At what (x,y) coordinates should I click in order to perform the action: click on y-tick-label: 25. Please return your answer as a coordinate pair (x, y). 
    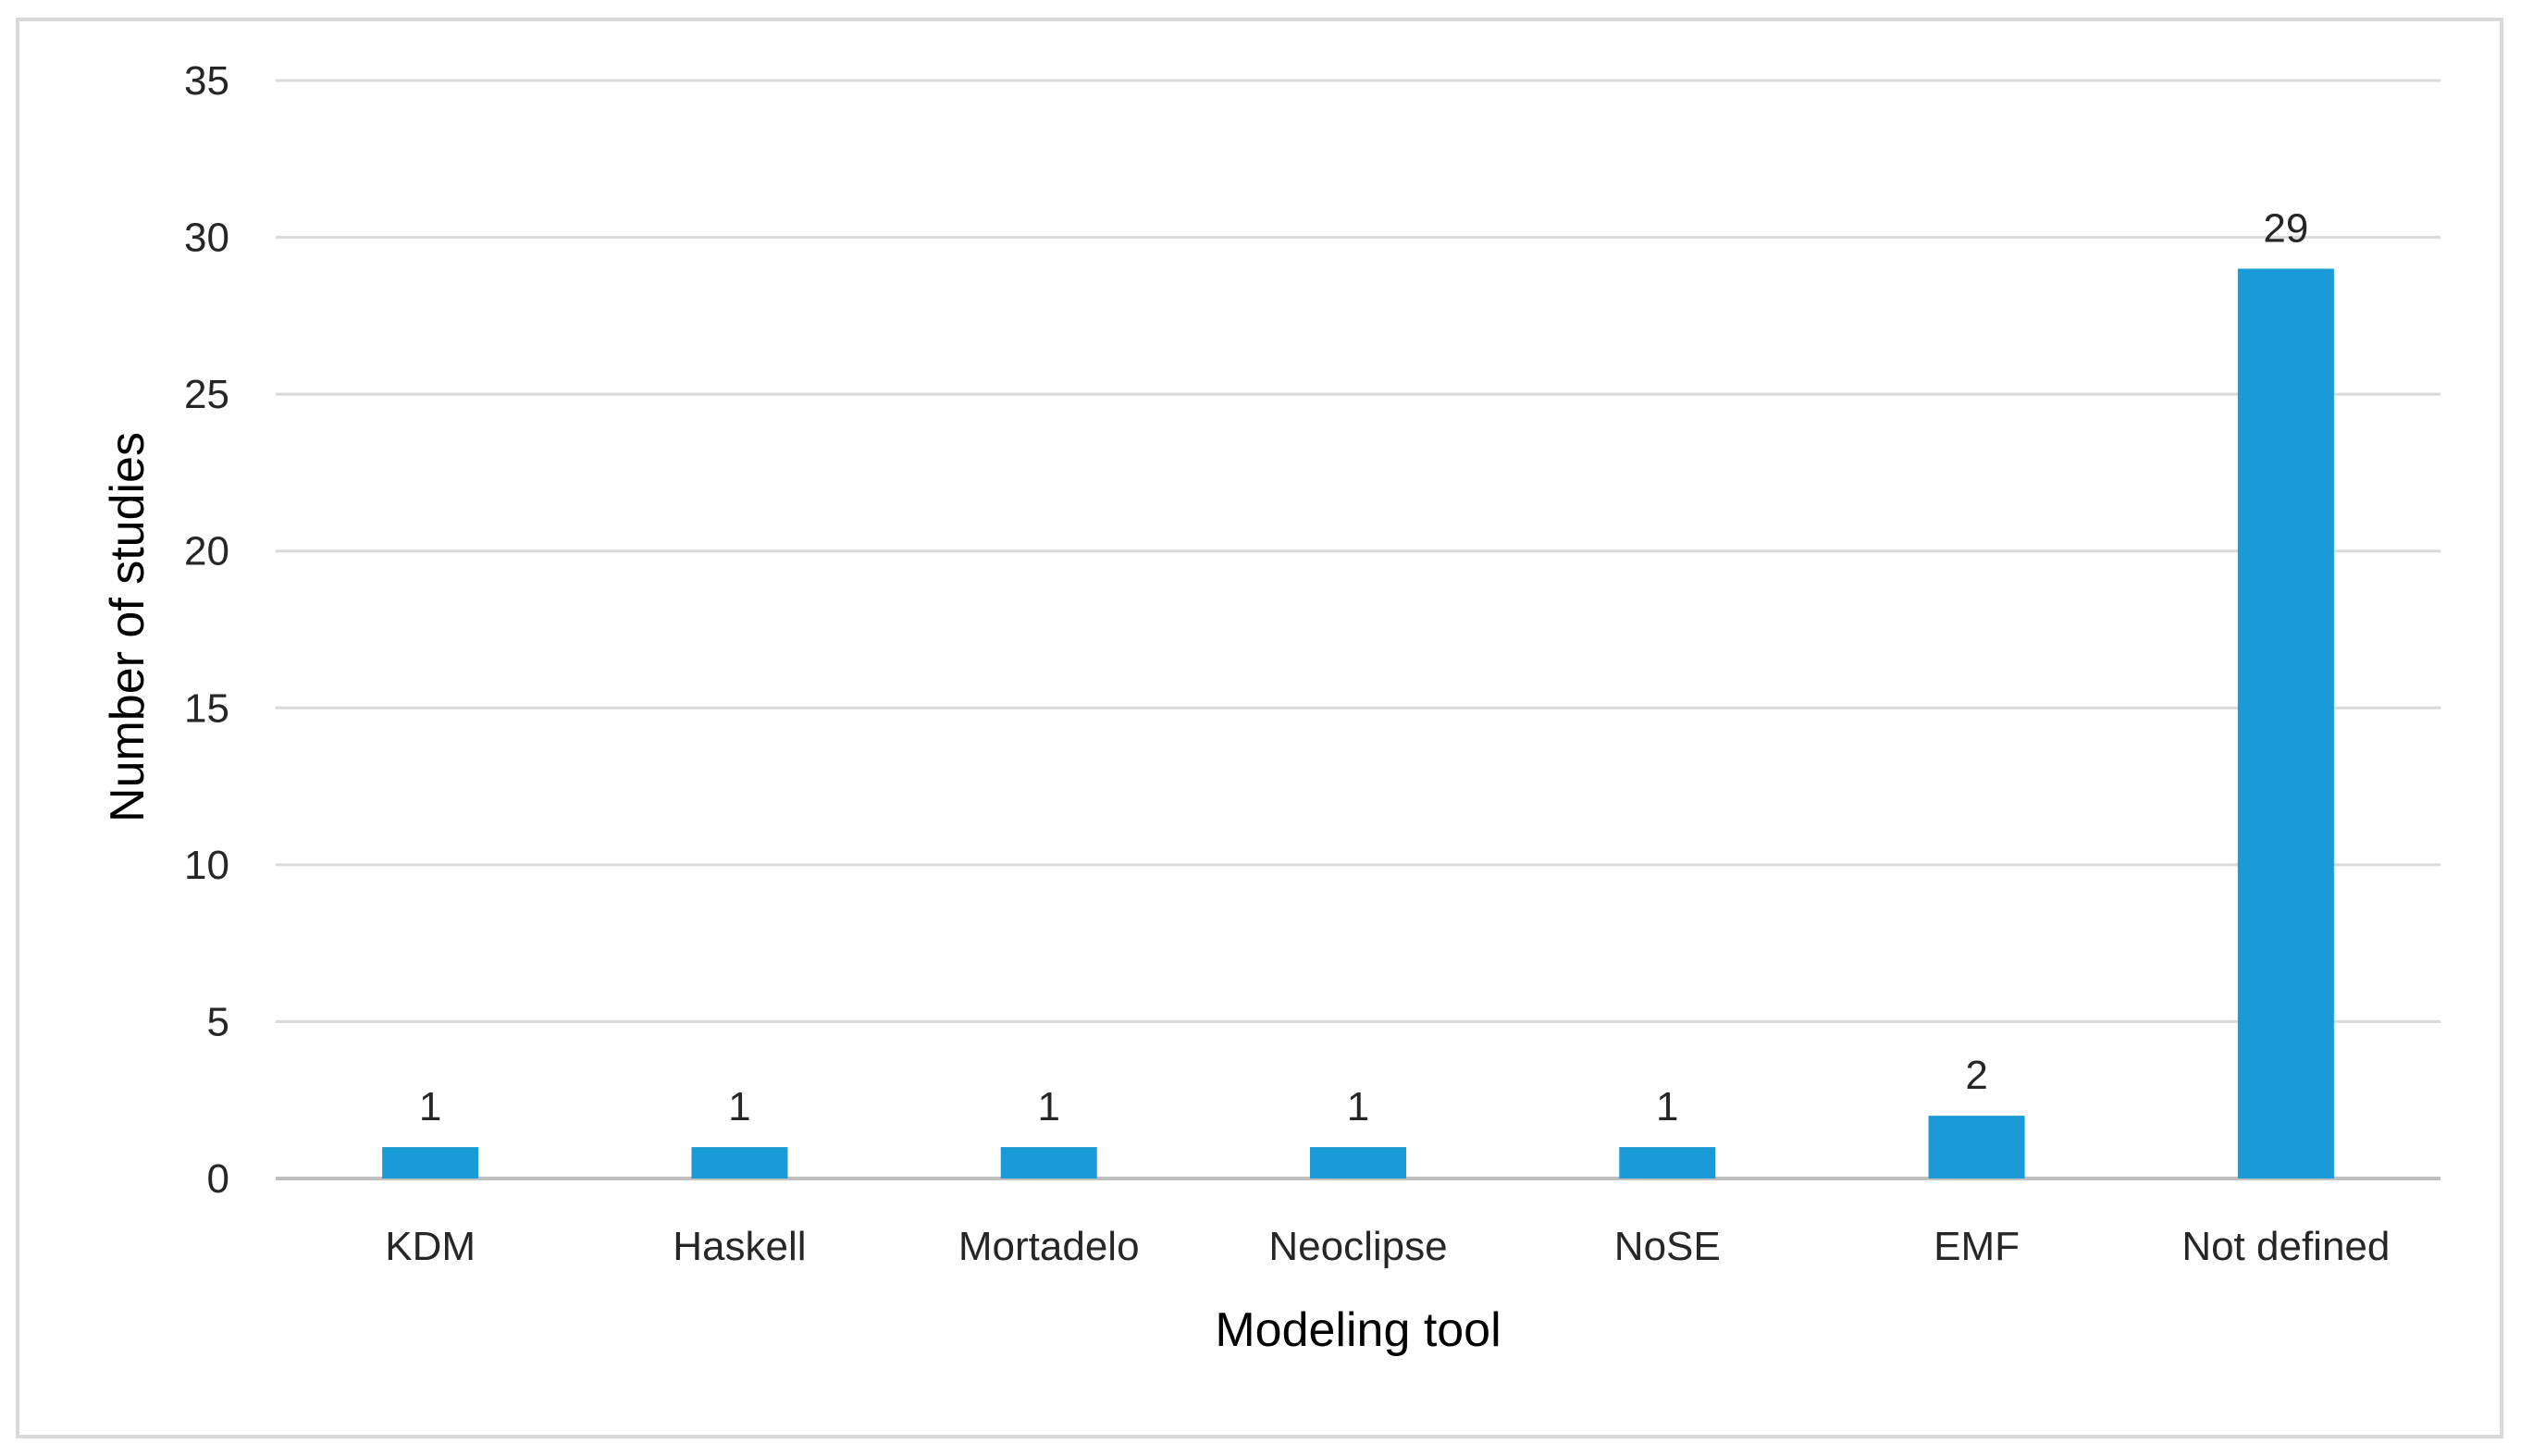
    Looking at the image, I should click on (206, 394).